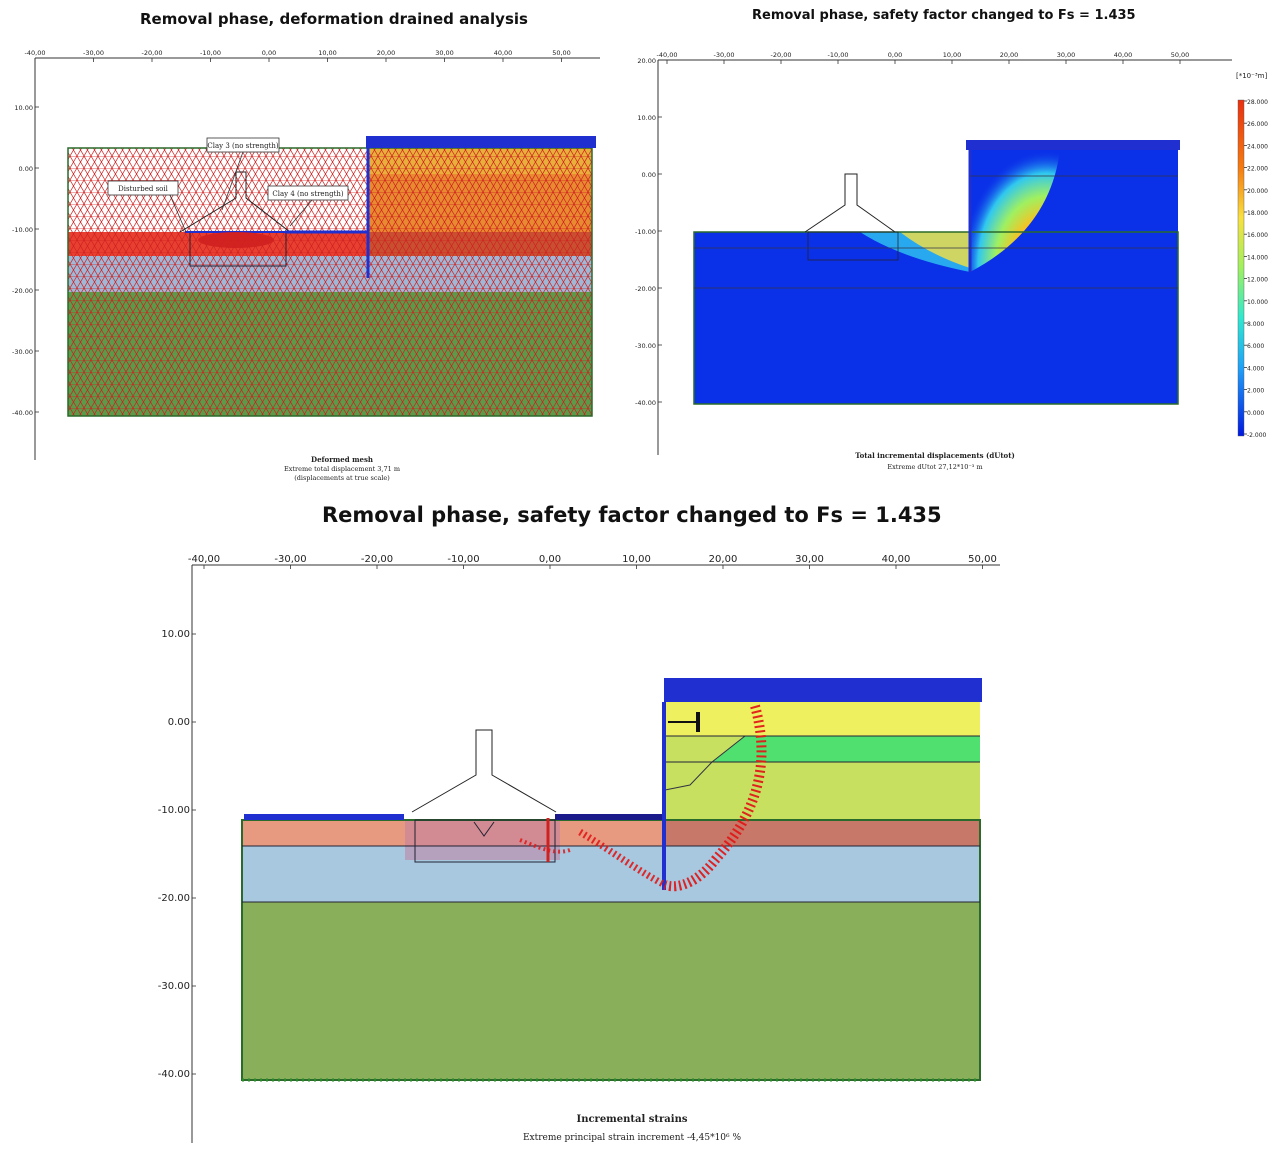  Describe the element at coordinates (1257, 124) in the screenshot. I see `legend-value: 26.000` at that location.